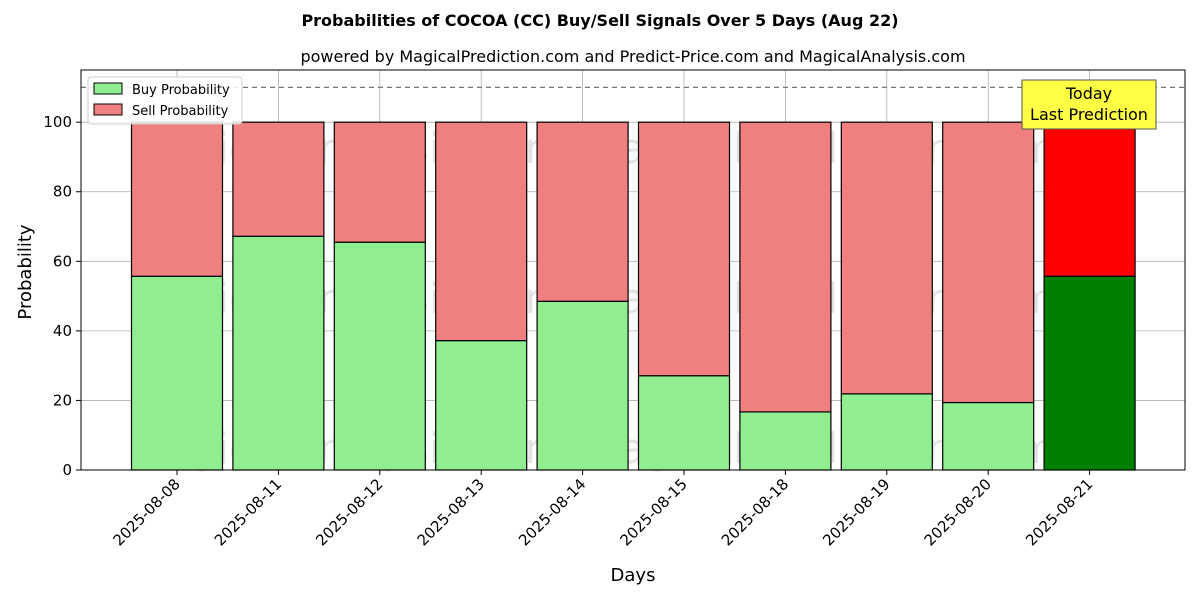 This screenshot has width=1200, height=600. Describe the element at coordinates (25, 271) in the screenshot. I see `y-axis-label: Probability` at that location.